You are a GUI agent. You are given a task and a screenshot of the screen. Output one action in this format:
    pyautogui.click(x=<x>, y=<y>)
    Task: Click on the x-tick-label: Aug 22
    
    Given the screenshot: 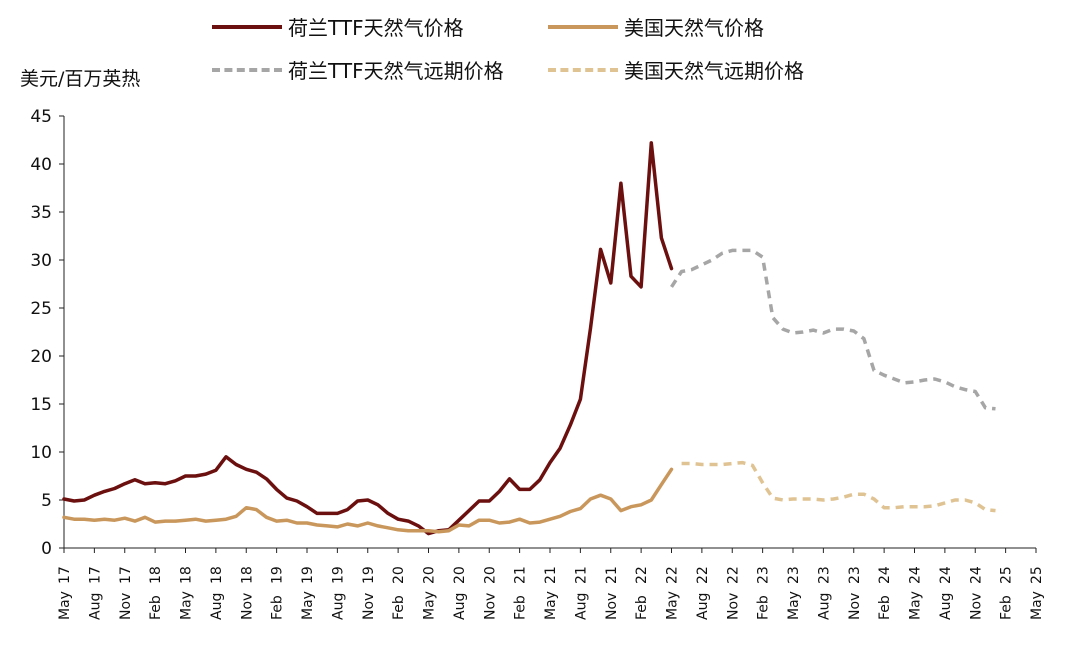 What is the action you would take?
    pyautogui.click(x=703, y=593)
    